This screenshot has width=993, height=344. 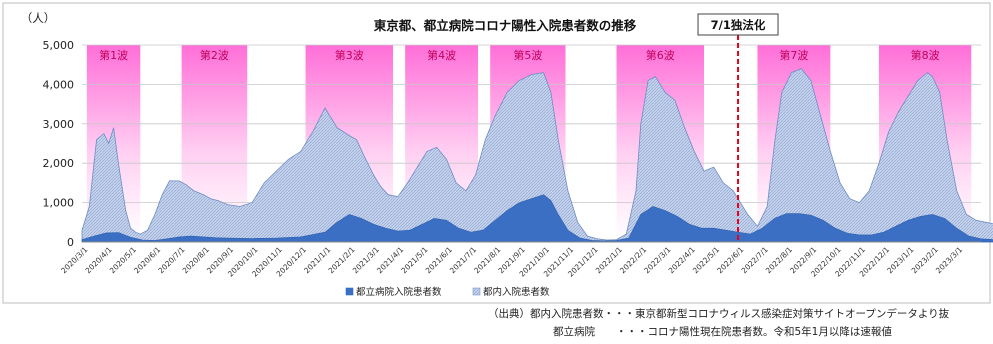 What do you see at coordinates (660, 55) in the screenshot?
I see `wave-label: 第6波` at bounding box center [660, 55].